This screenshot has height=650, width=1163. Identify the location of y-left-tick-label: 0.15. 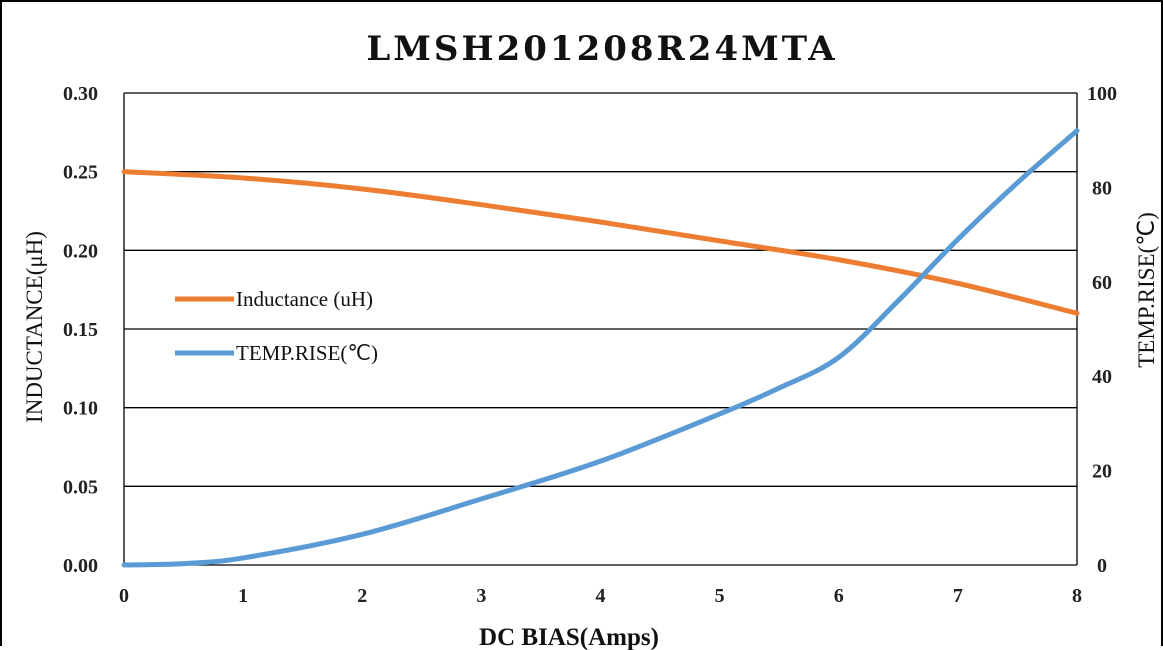
(80, 330).